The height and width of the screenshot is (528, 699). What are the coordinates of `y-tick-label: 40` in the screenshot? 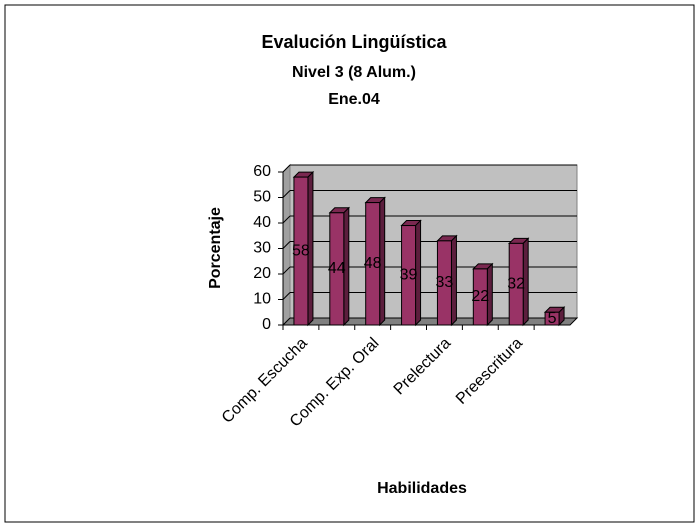 It's located at (262, 222).